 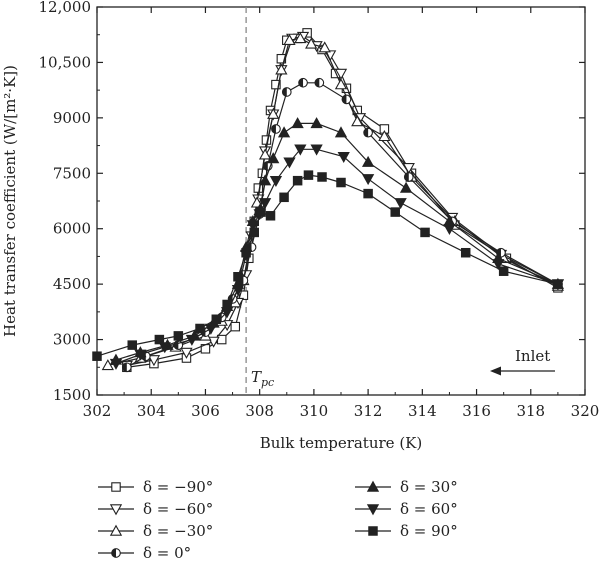 I want to click on x-tick-label: 320, so click(x=585, y=411).